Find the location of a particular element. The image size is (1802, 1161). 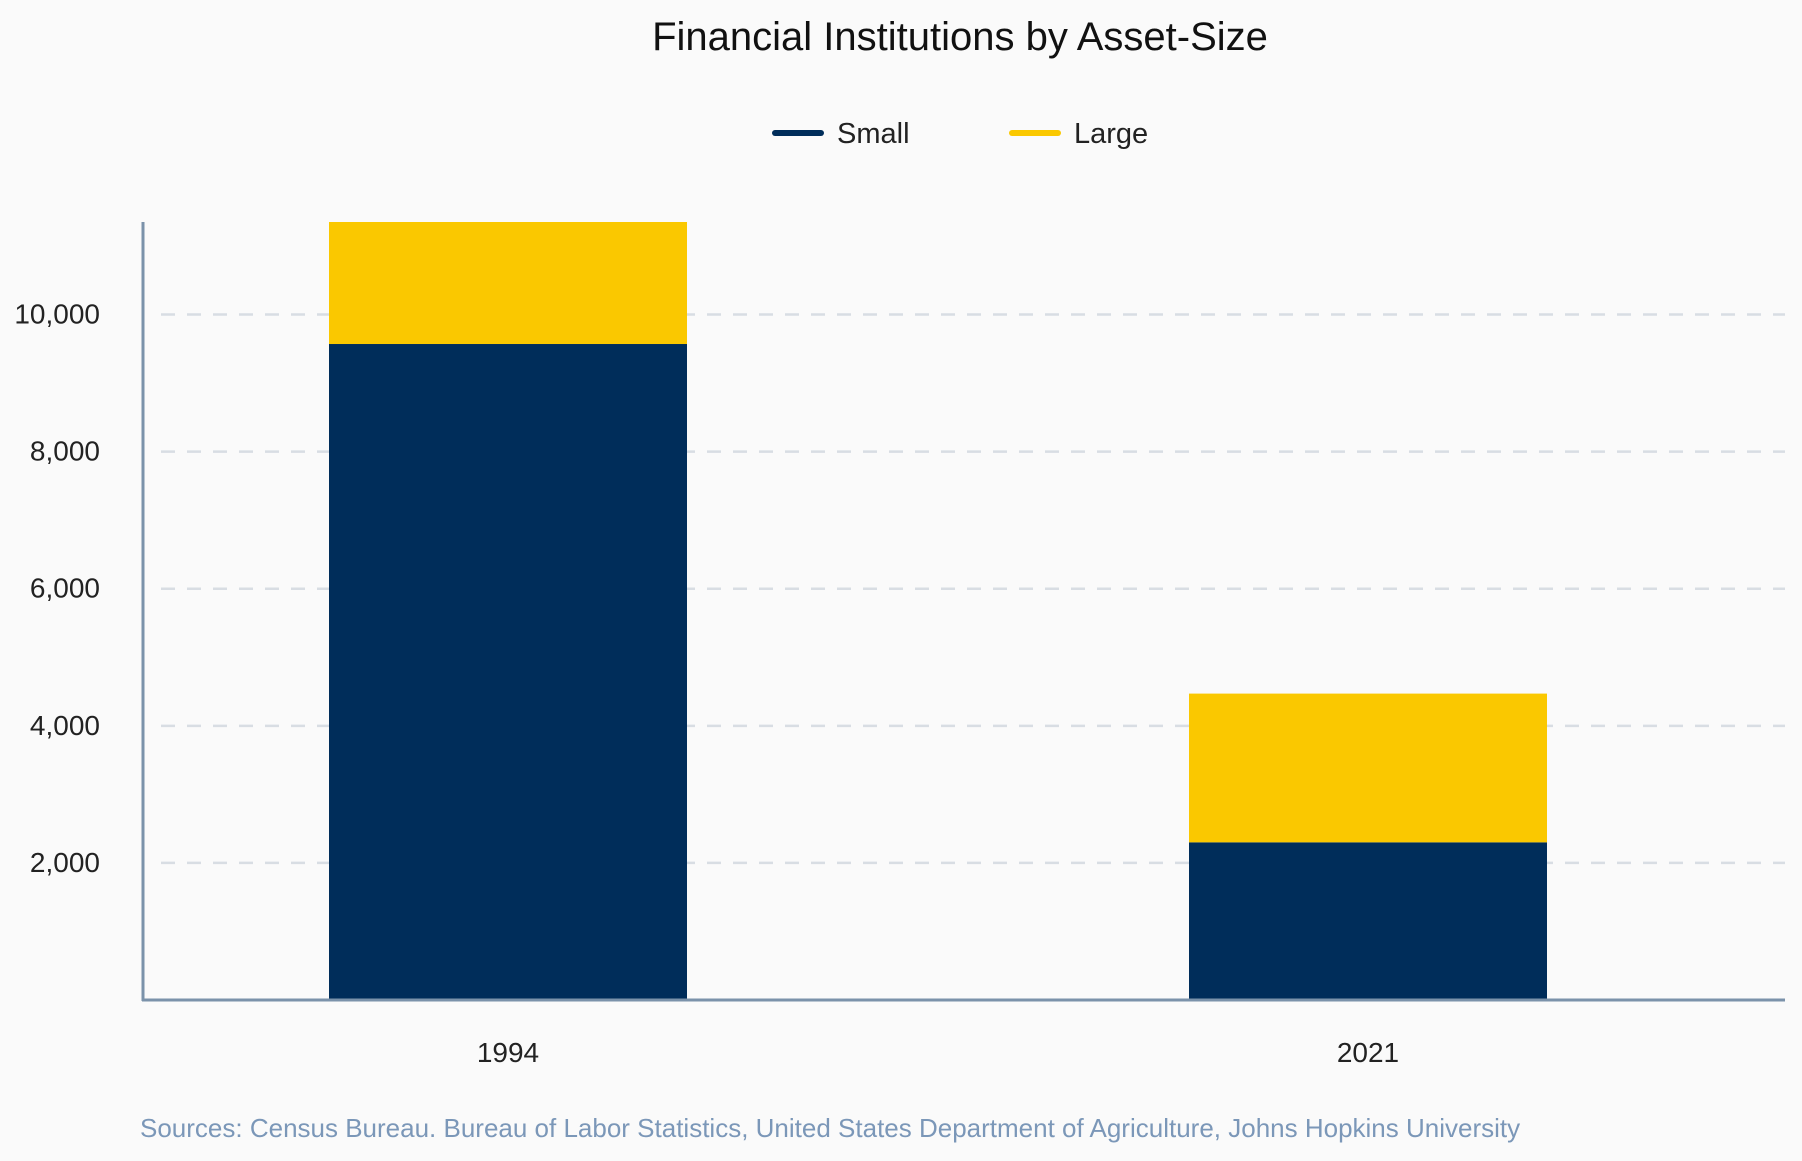

bar-large-2021 is located at coordinates (1368, 768).